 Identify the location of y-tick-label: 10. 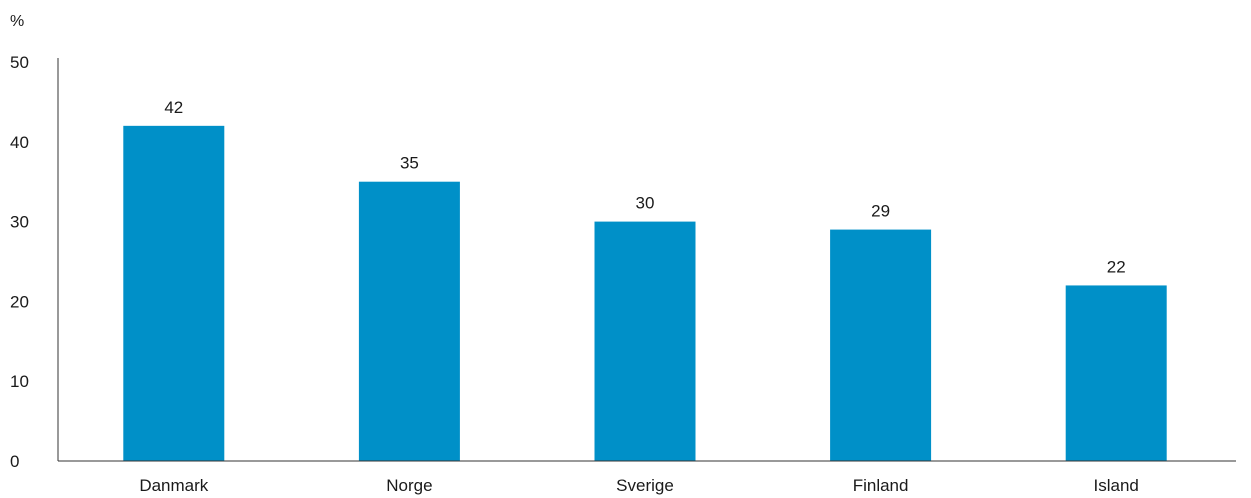
(19, 381).